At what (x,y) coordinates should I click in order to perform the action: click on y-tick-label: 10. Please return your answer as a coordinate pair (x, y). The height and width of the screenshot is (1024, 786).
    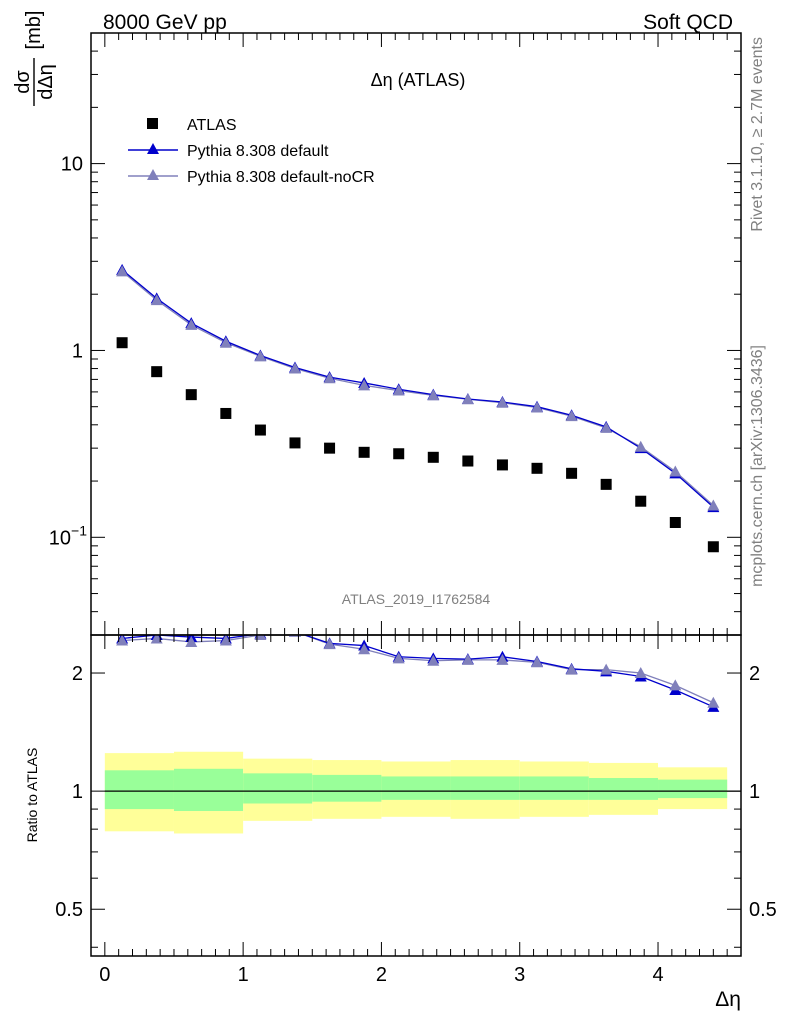
    Looking at the image, I should click on (72, 165).